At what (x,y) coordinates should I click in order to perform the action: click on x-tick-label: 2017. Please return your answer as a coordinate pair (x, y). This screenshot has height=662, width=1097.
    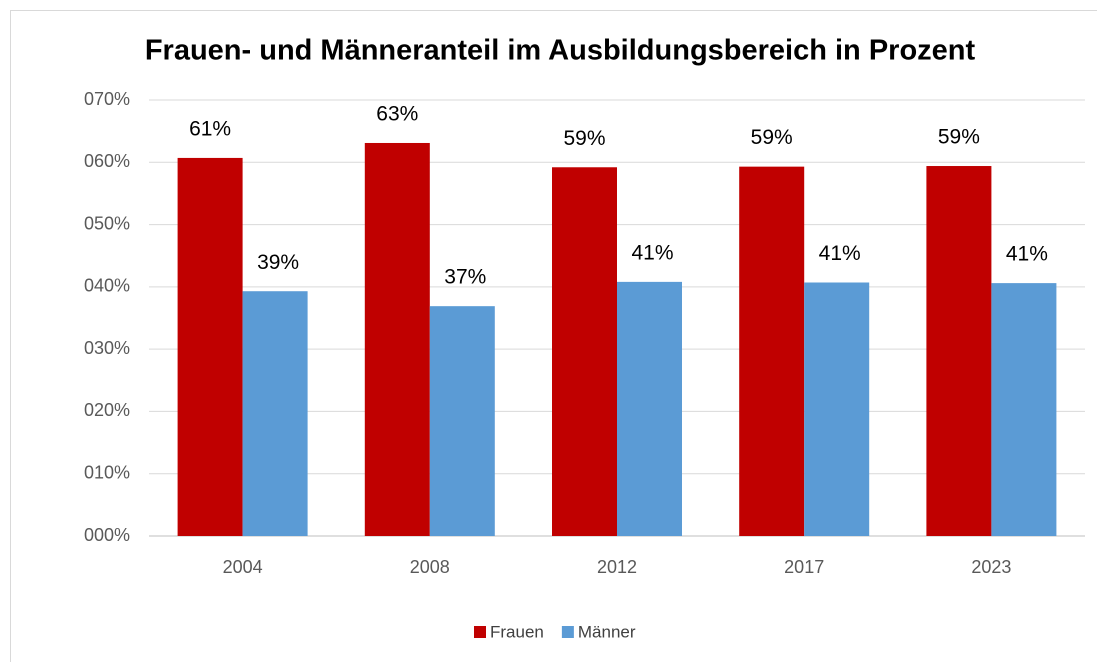
    Looking at the image, I should click on (804, 567).